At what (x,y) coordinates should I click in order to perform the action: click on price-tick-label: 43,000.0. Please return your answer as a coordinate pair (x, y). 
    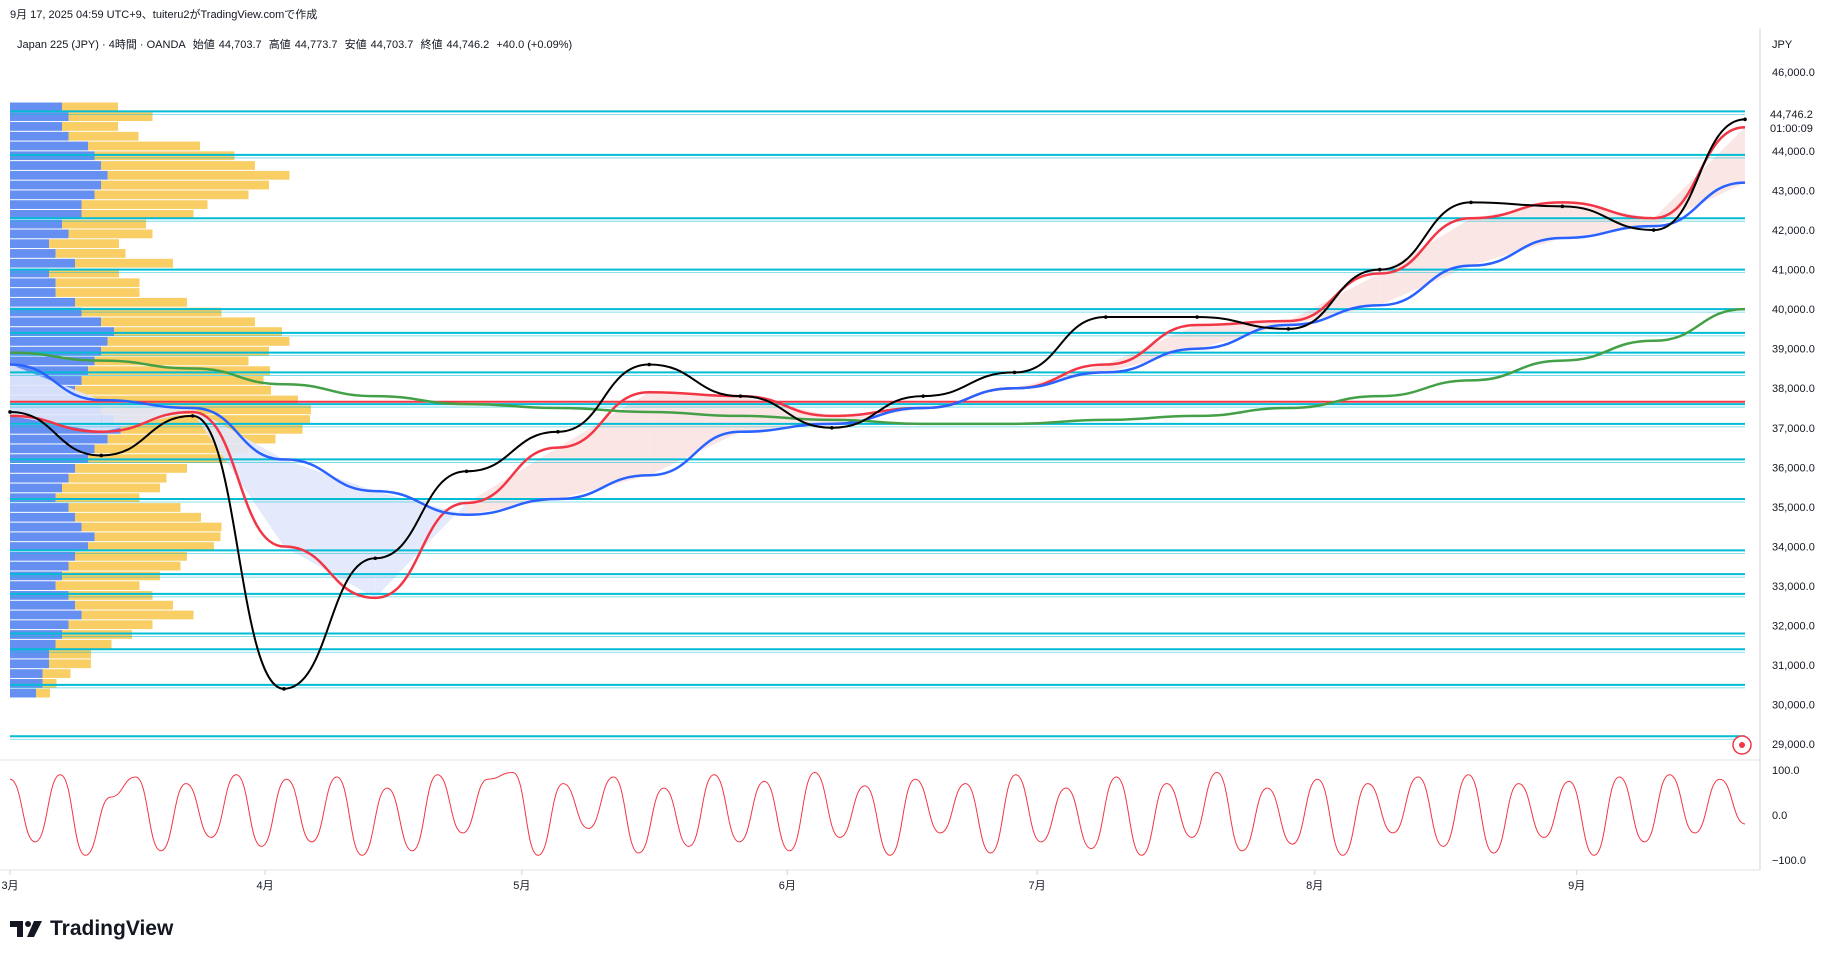
    Looking at the image, I should click on (1793, 192).